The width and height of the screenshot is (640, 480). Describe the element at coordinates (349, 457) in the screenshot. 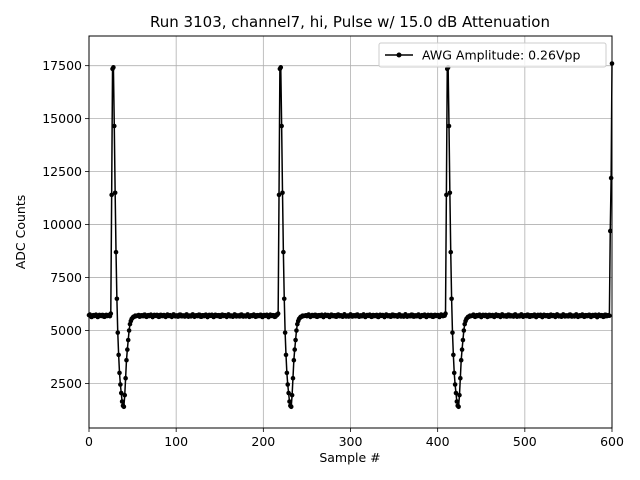

I see `x-axis-label: Sample #` at that location.